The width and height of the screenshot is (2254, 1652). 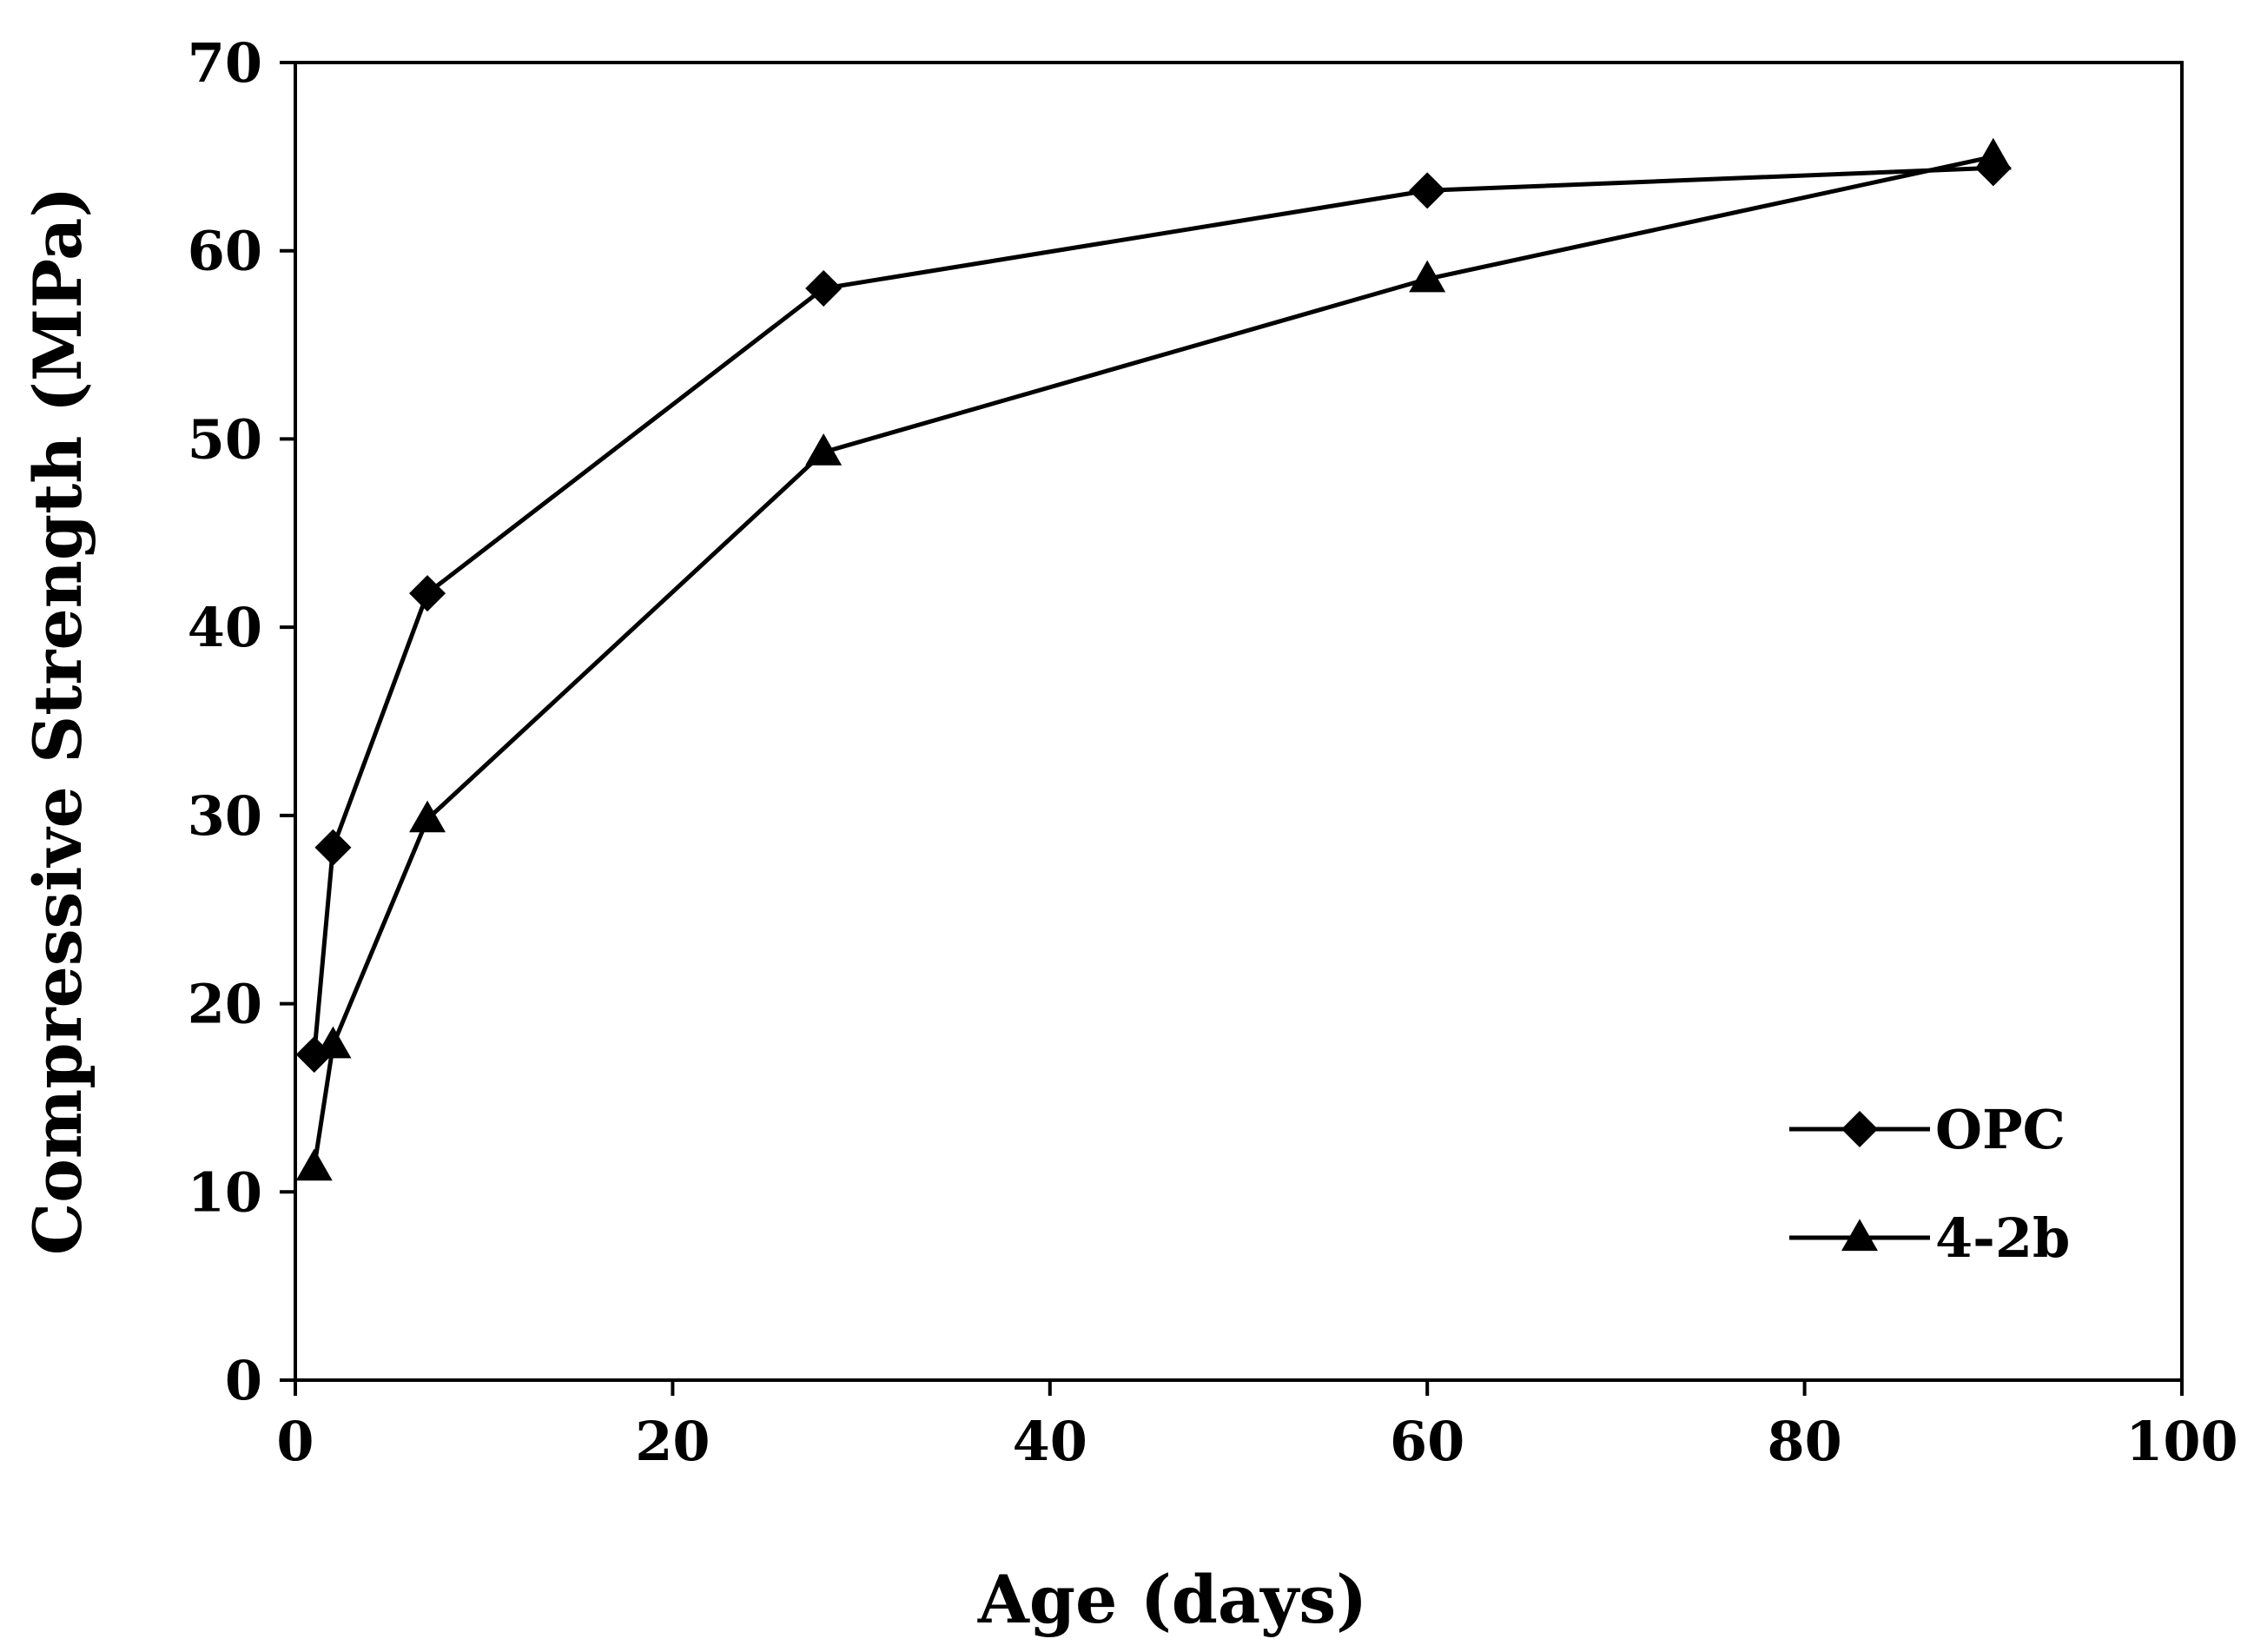 I want to click on y-axis-ticks: 0 10 20 30 40 50 60 70, so click(x=241, y=721).